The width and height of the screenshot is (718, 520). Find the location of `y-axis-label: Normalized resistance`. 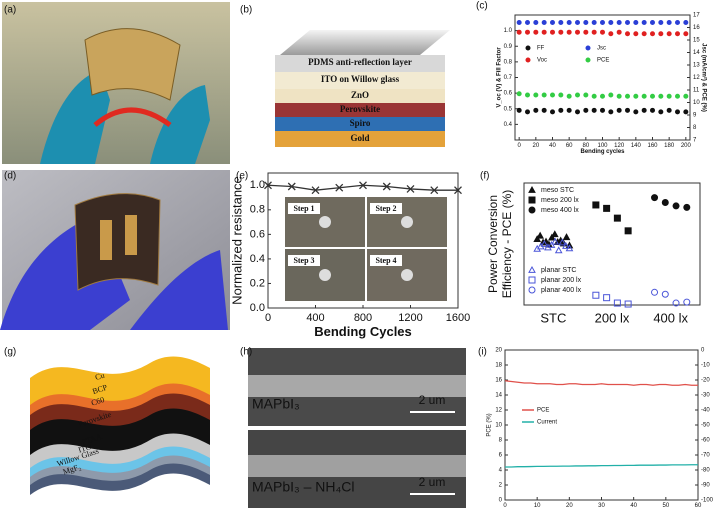

y-axis-label: Normalized resistance is located at coordinates (236, 240).